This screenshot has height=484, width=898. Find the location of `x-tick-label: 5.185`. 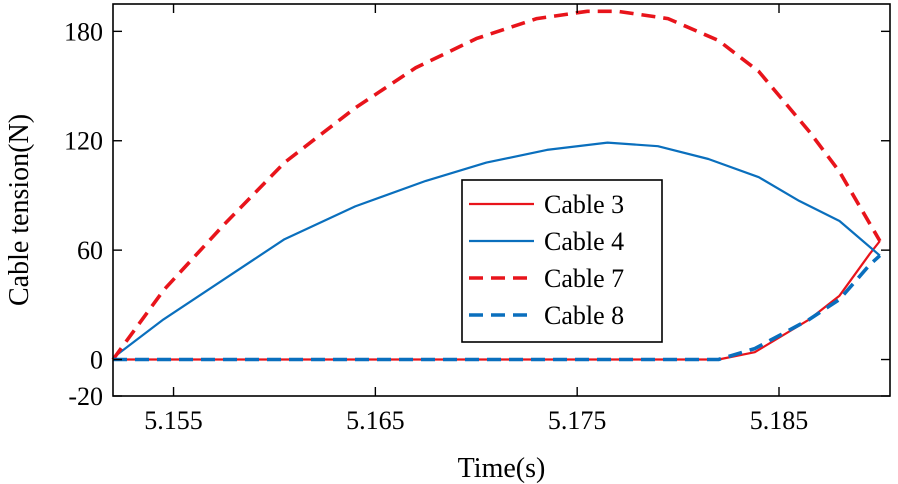

x-tick-label: 5.185 is located at coordinates (779, 420).